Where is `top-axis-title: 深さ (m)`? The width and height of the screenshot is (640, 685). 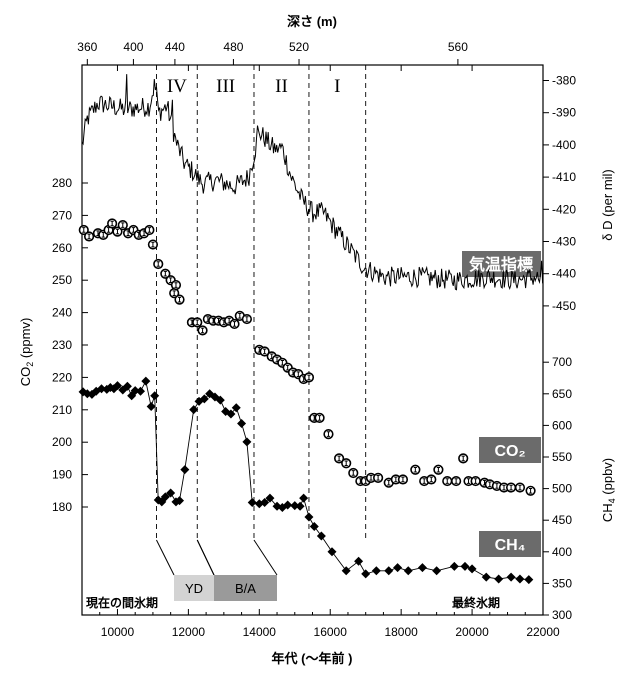
top-axis-title: 深さ (m) is located at coordinates (312, 21).